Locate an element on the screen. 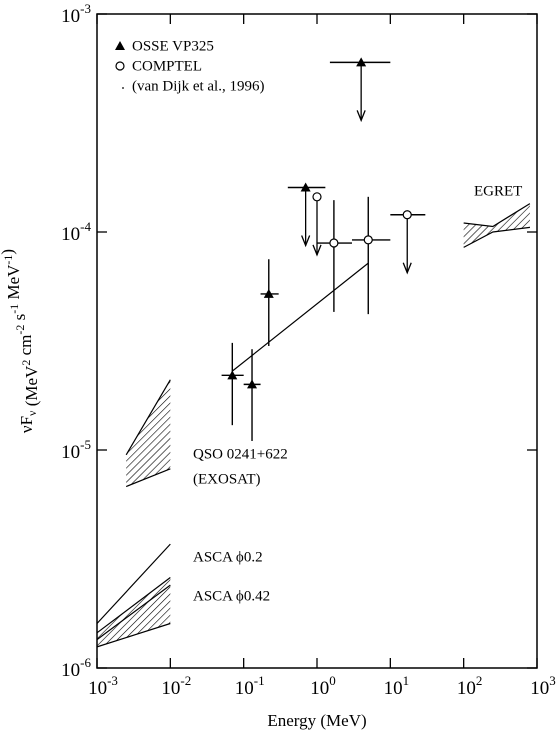  y-tick-label: 10⁻⁴ is located at coordinates (76, 232).